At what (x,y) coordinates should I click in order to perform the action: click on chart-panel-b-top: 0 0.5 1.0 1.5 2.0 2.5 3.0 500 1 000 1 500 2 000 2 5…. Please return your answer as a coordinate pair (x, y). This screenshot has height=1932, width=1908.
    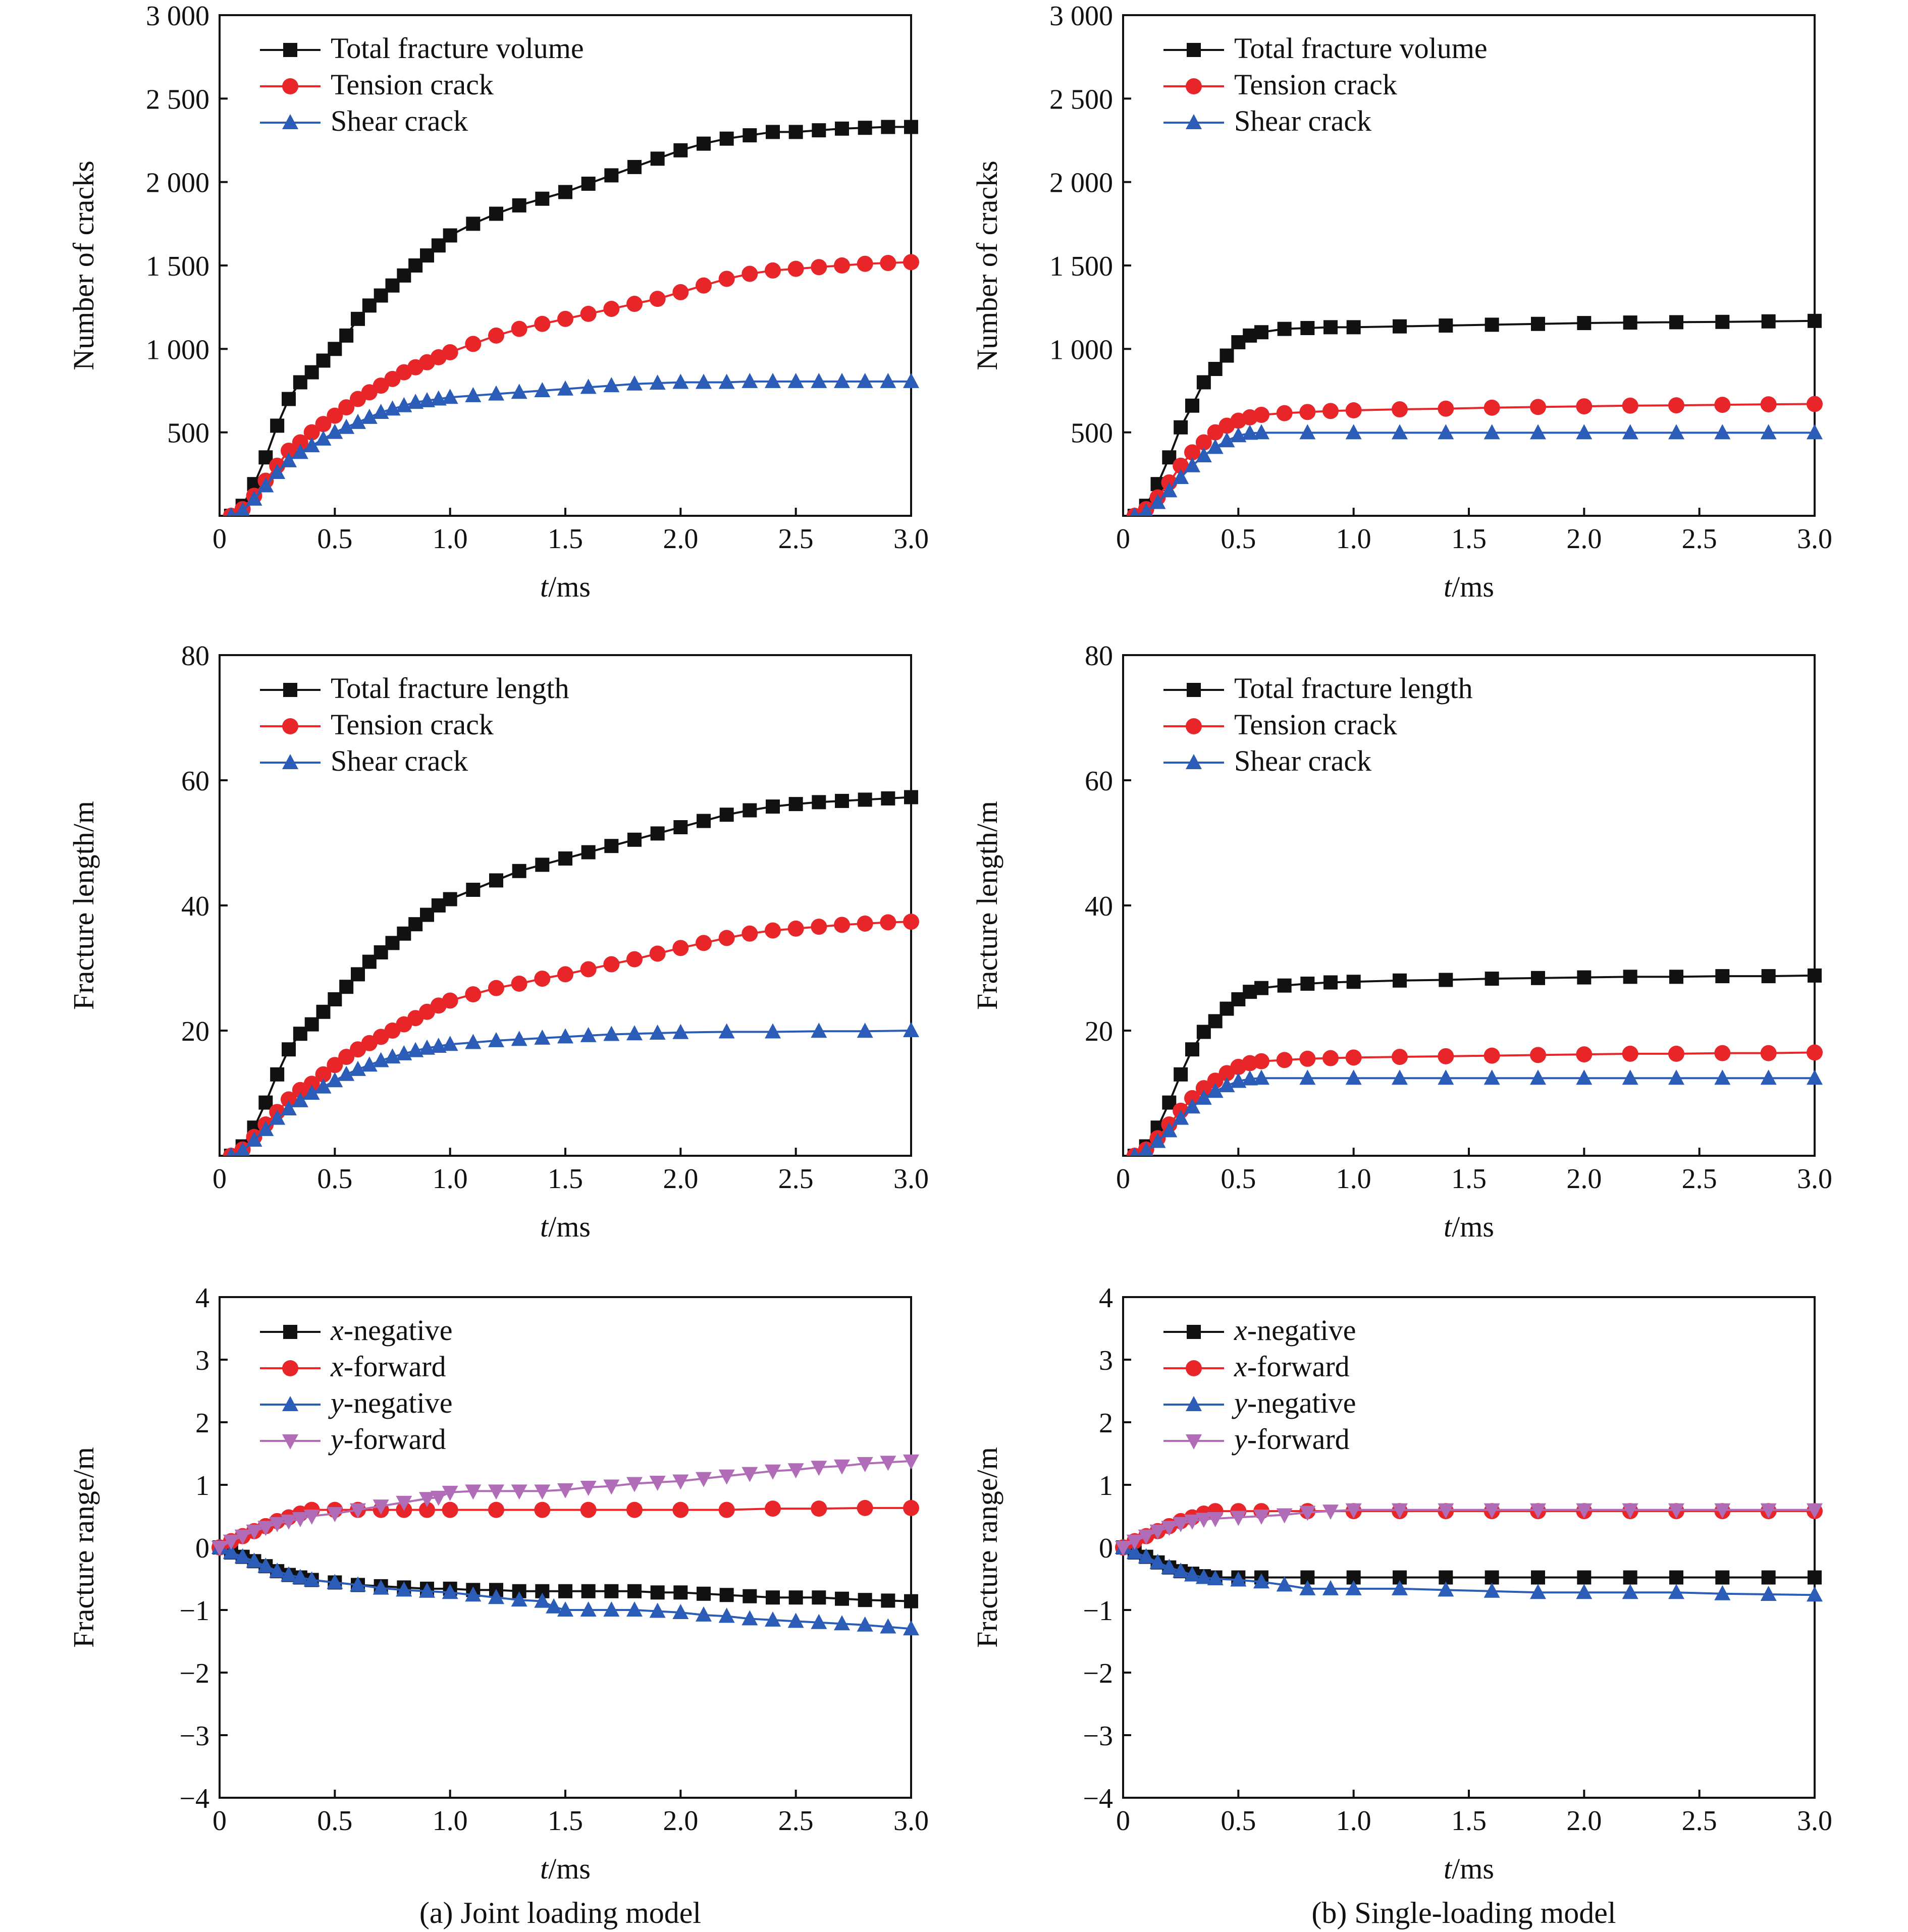
    Looking at the image, I should click on (1401, 302).